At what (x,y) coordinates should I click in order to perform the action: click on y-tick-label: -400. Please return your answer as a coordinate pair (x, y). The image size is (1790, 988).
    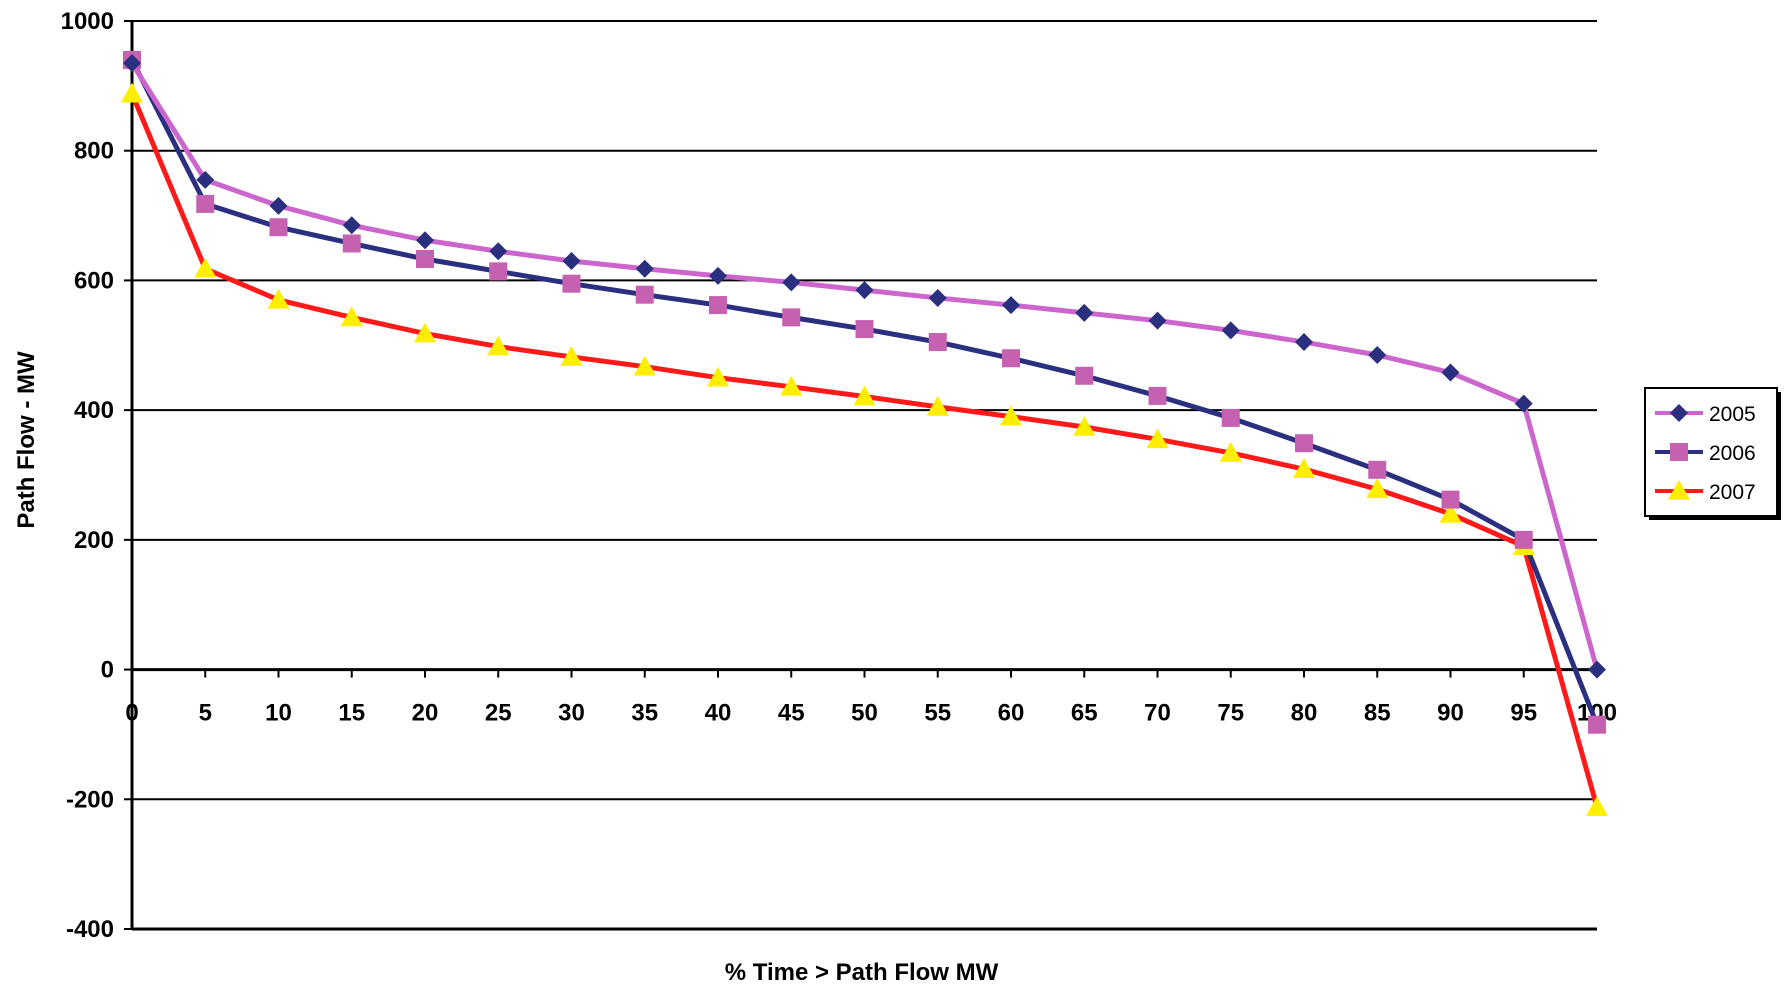
    Looking at the image, I should click on (90, 929).